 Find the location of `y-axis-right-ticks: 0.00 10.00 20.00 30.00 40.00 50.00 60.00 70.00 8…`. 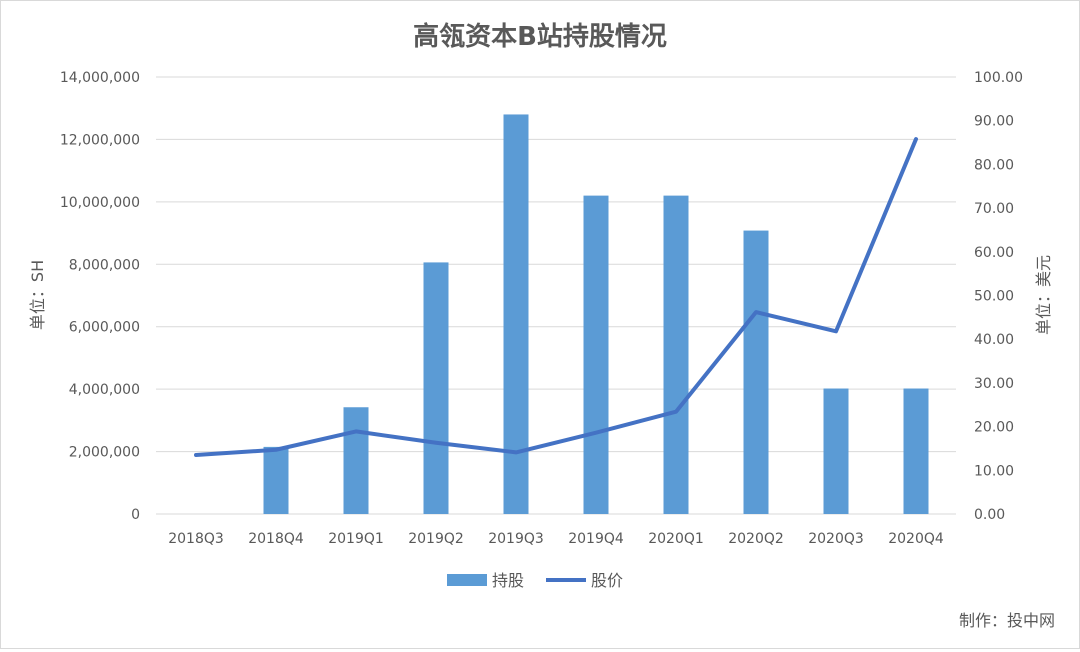

y-axis-right-ticks: 0.00 10.00 20.00 30.00 40.00 50.00 60.00 70.00 8… is located at coordinates (998, 296).